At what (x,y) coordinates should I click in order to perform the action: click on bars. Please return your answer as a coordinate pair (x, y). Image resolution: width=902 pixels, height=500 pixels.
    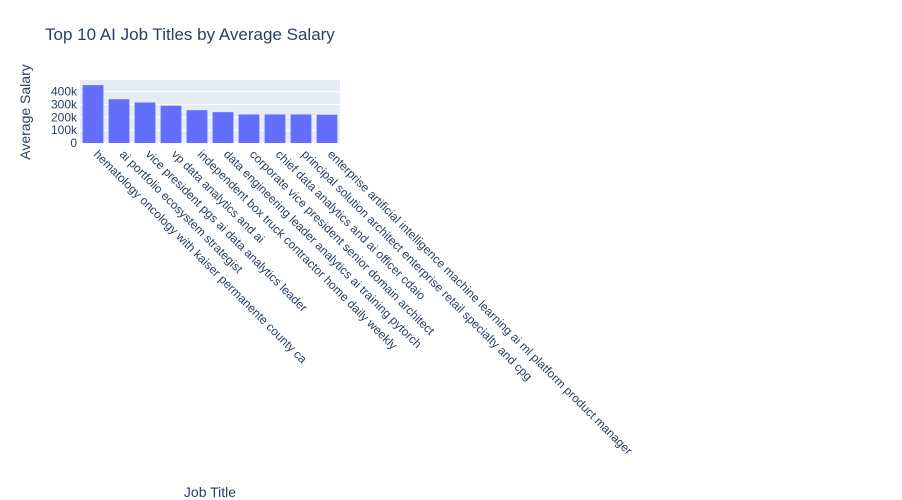
    Looking at the image, I should click on (210, 114).